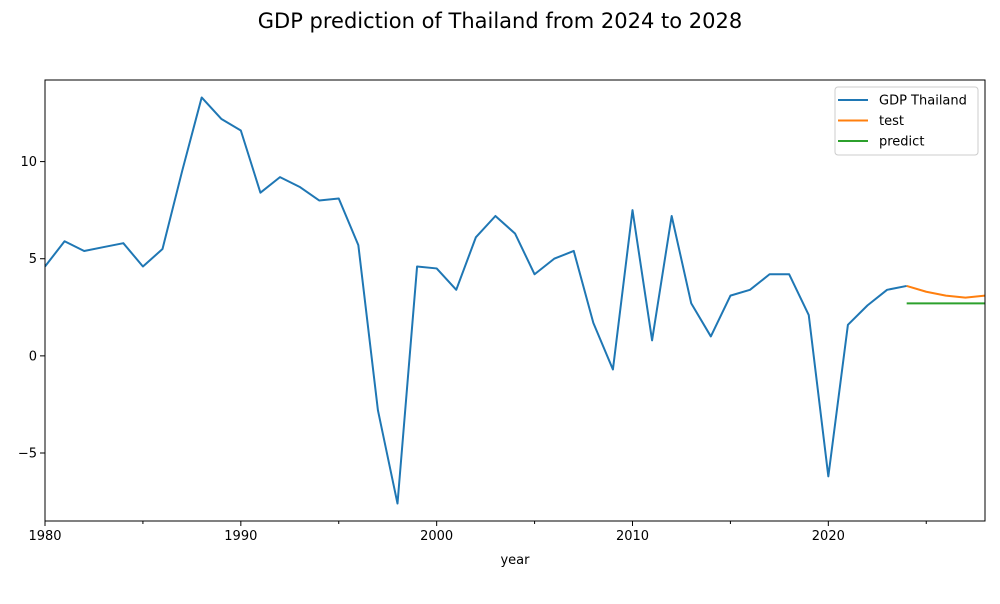  What do you see at coordinates (828, 536) in the screenshot?
I see `x-tick-label: 2020` at bounding box center [828, 536].